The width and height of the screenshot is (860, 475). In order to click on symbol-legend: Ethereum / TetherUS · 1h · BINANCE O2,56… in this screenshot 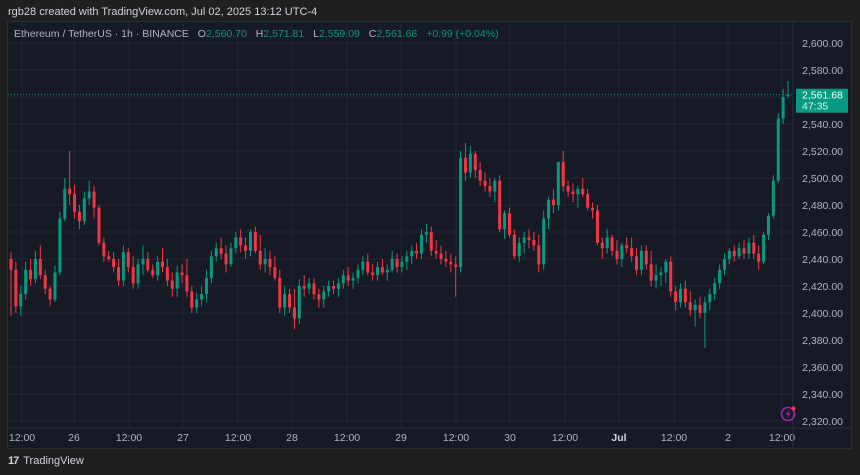, I will do `click(256, 34)`.